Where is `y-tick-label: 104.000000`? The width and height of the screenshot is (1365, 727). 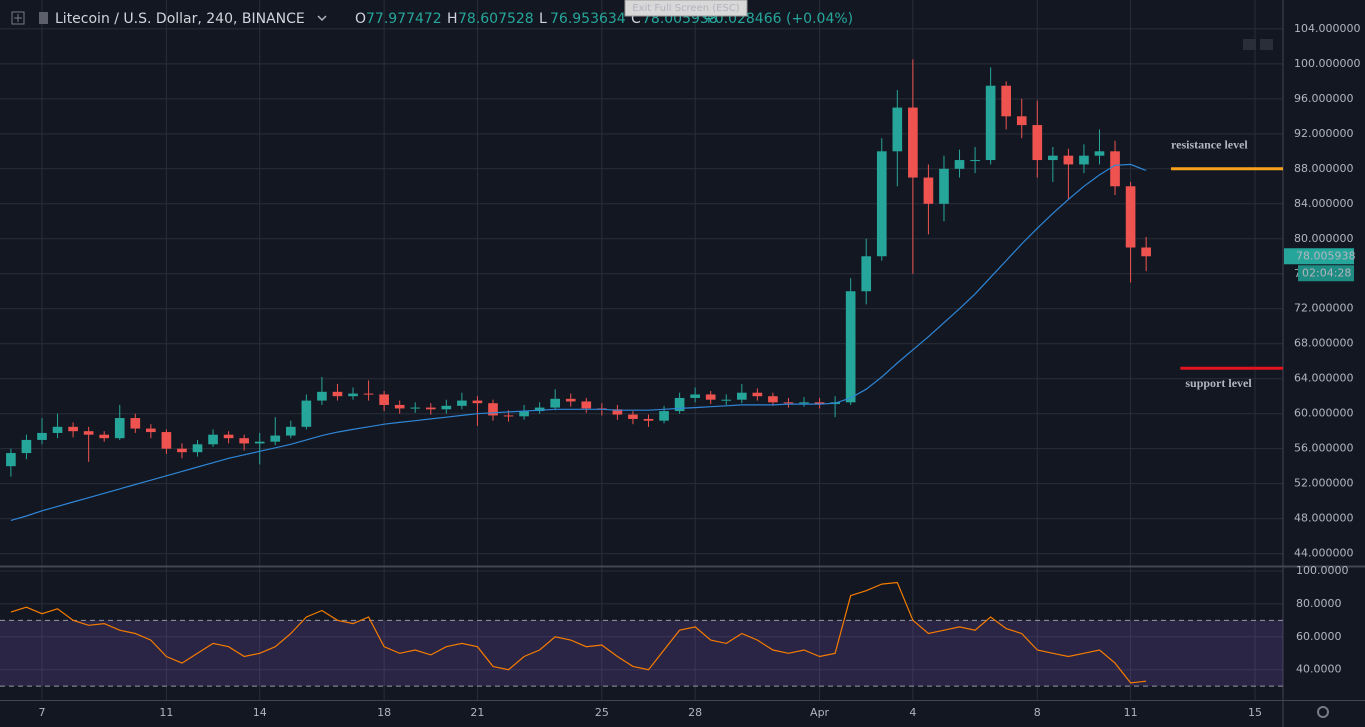 y-tick-label: 104.000000 is located at coordinates (1327, 28).